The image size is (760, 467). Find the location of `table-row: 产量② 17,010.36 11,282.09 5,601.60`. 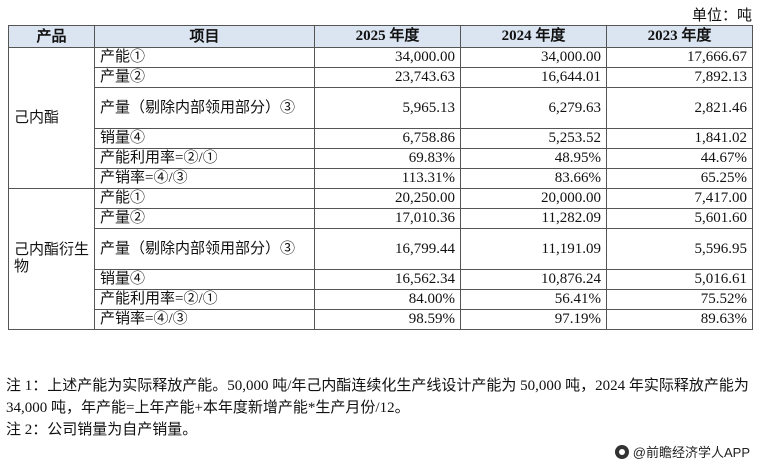

table-row: 产量② 17,010.36 11,282.09 5,601.60 is located at coordinates (381, 218).